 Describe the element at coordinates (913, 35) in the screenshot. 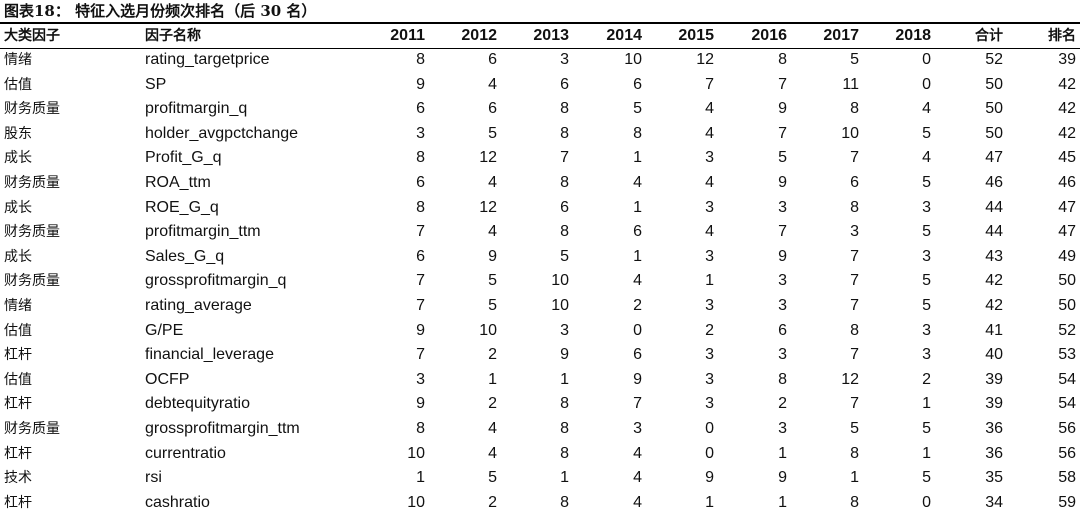

I see `header-year: 2018` at that location.